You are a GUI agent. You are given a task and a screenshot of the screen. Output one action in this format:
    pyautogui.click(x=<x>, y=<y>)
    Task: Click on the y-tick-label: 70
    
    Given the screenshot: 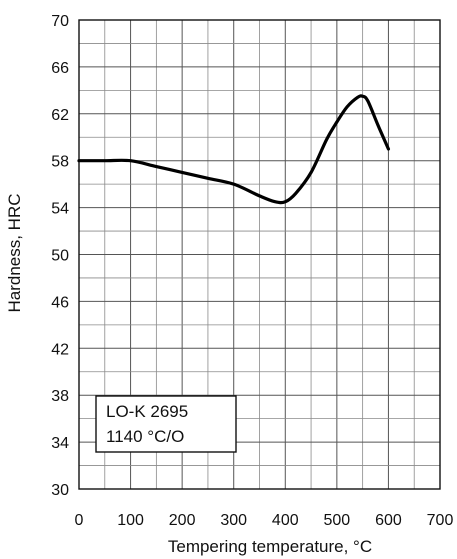 What is the action you would take?
    pyautogui.click(x=60, y=21)
    